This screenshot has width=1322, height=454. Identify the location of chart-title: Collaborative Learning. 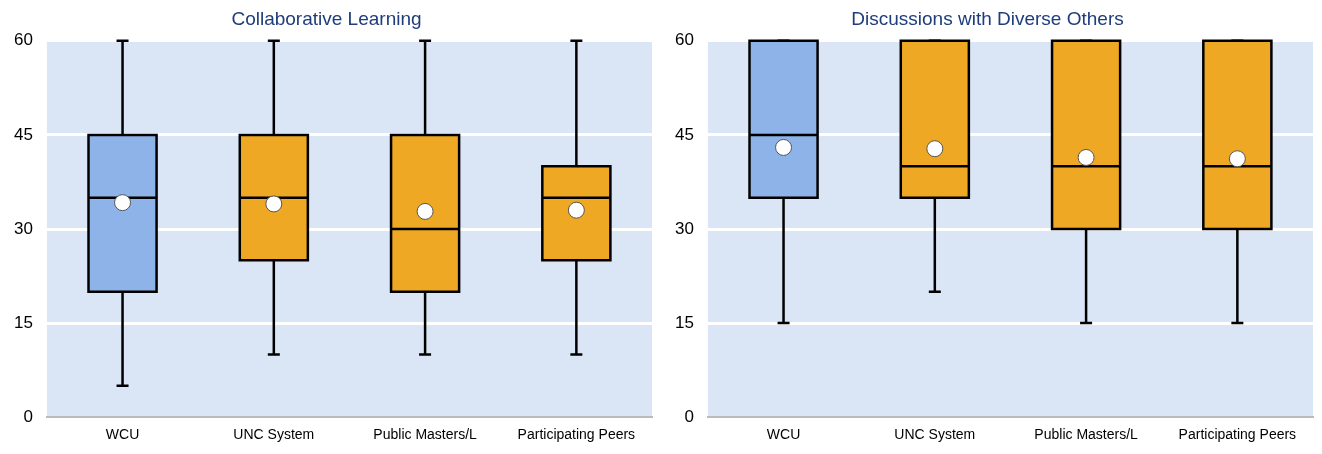
(326, 18).